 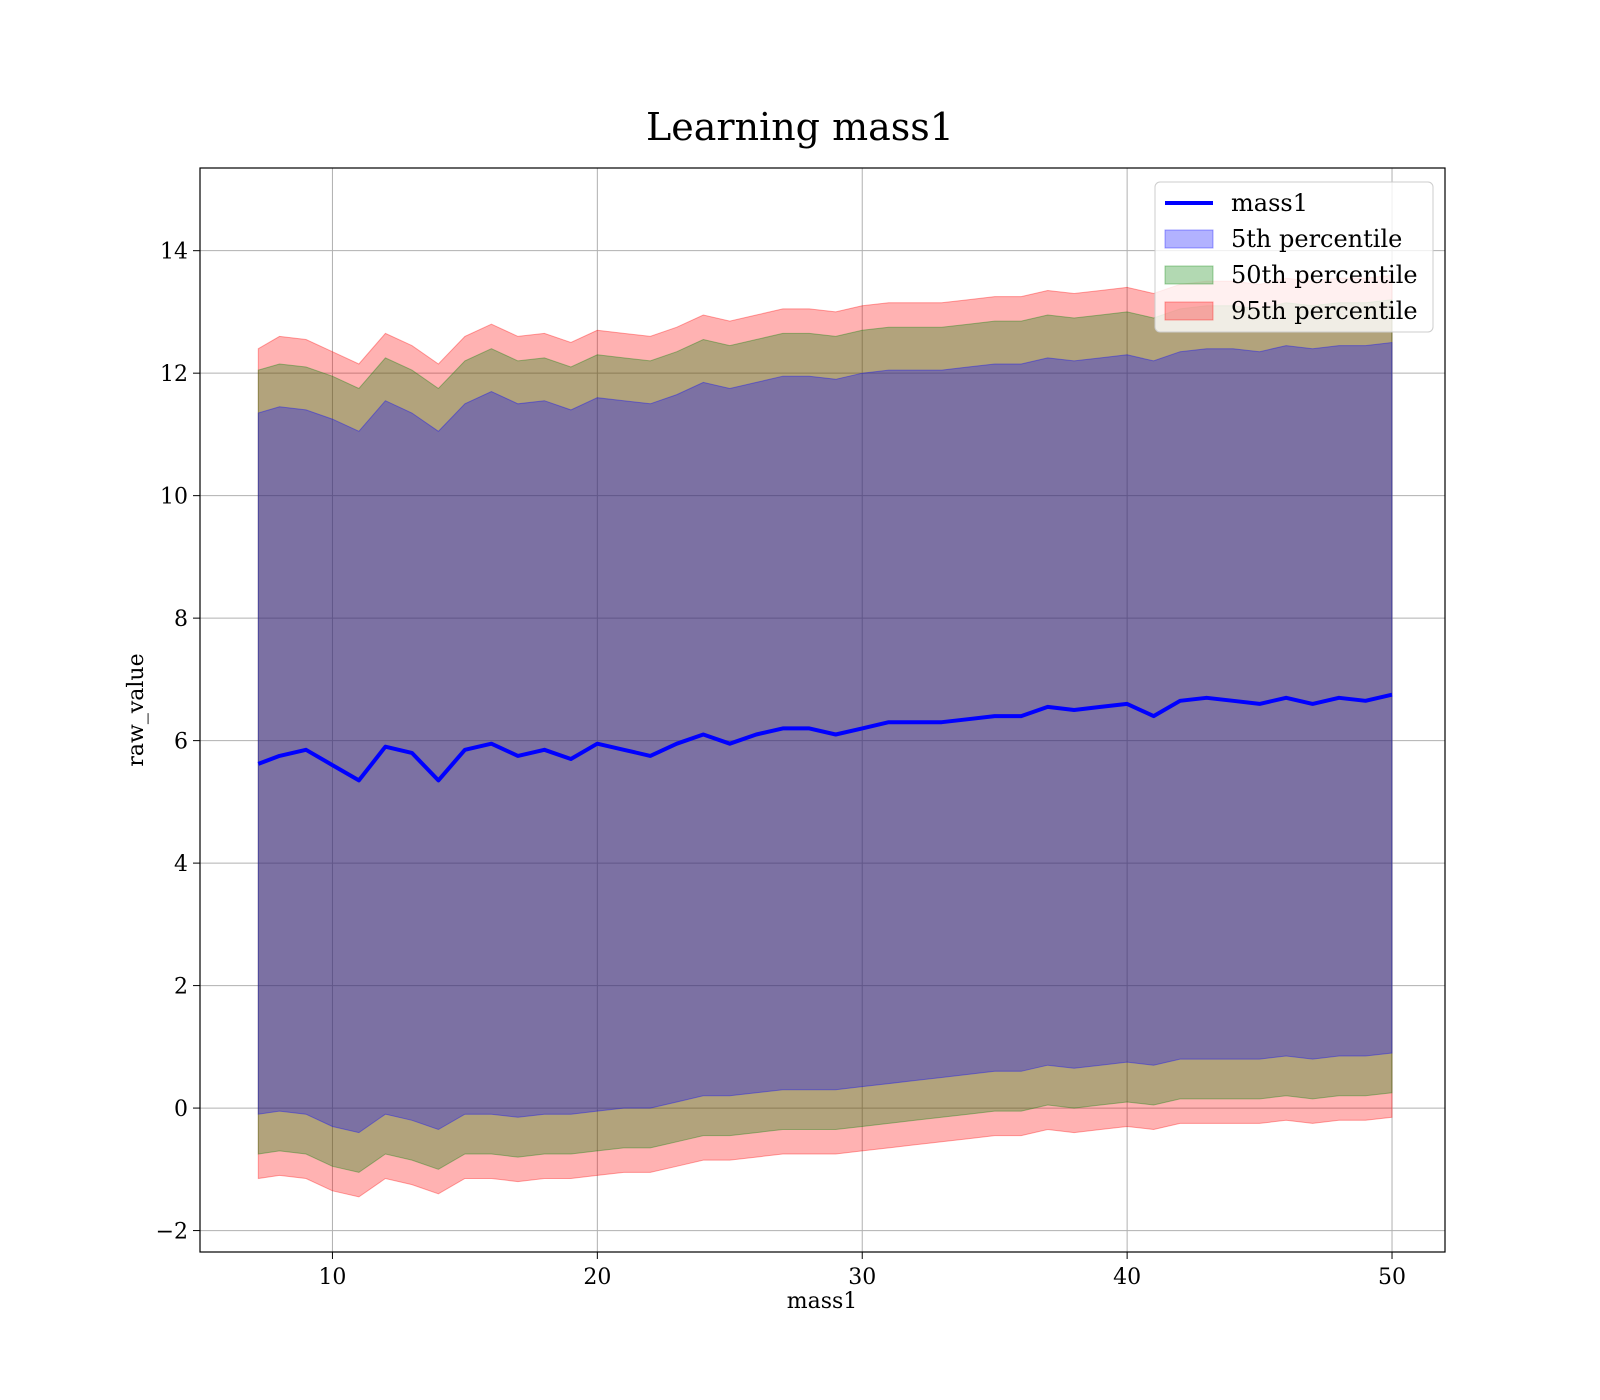 I want to click on x-tick-label: 50, so click(x=1392, y=1277).